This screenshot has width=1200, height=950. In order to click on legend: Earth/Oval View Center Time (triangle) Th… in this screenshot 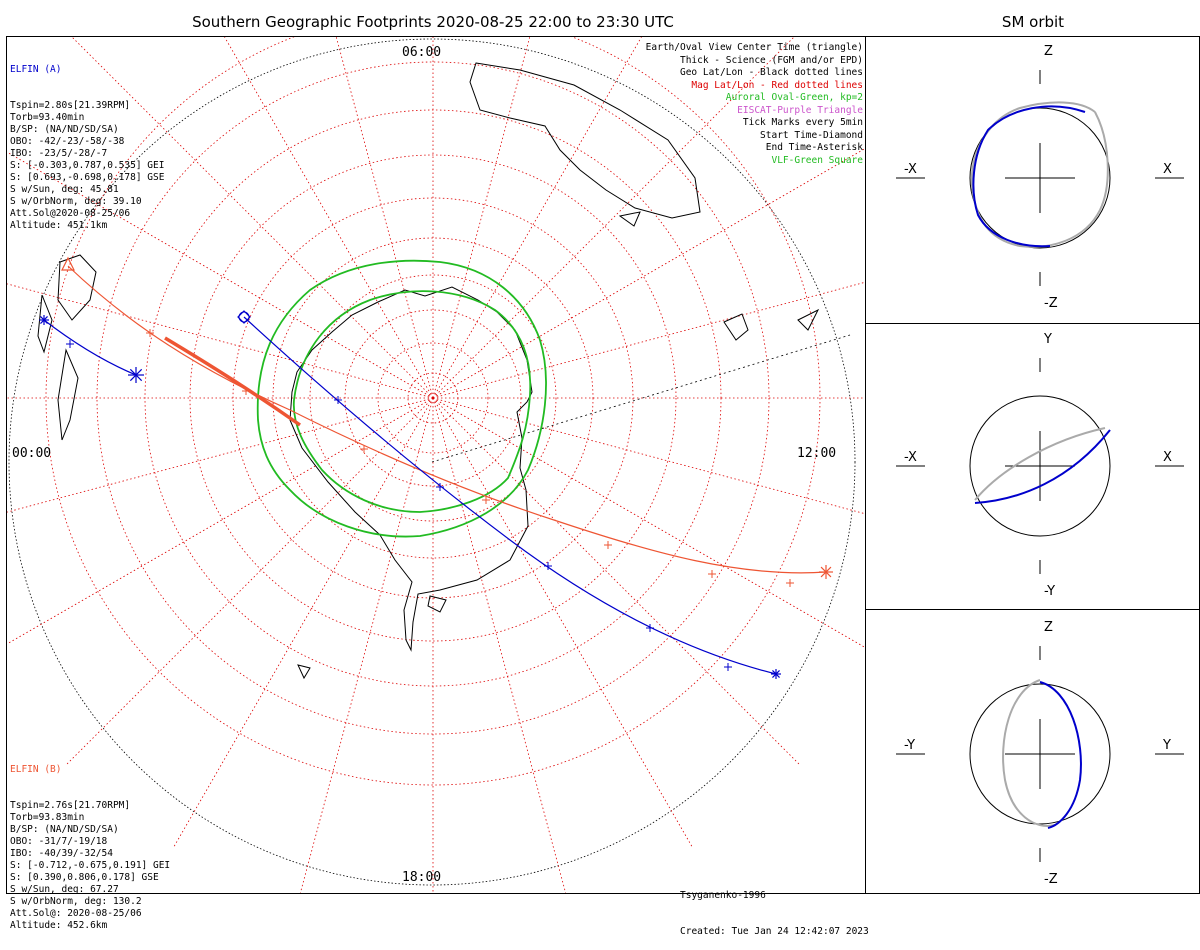, I will do `click(754, 104)`.